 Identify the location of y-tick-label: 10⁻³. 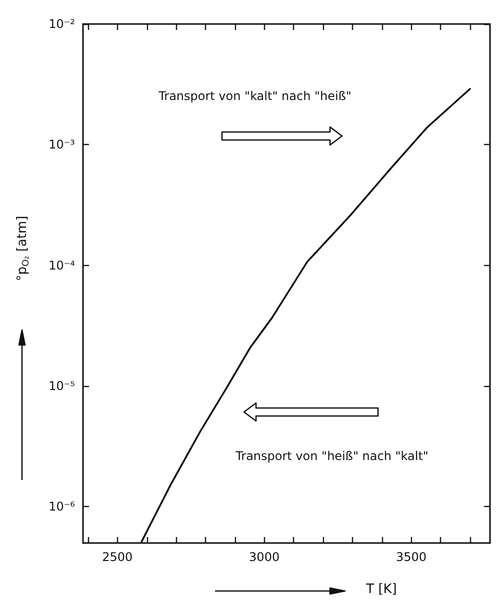
(62, 145).